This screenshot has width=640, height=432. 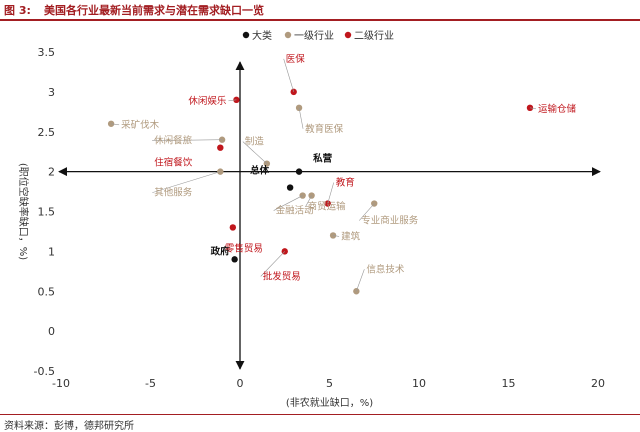 What do you see at coordinates (47, 132) in the screenshot?
I see `y-tick-label: 2.5` at bounding box center [47, 132].